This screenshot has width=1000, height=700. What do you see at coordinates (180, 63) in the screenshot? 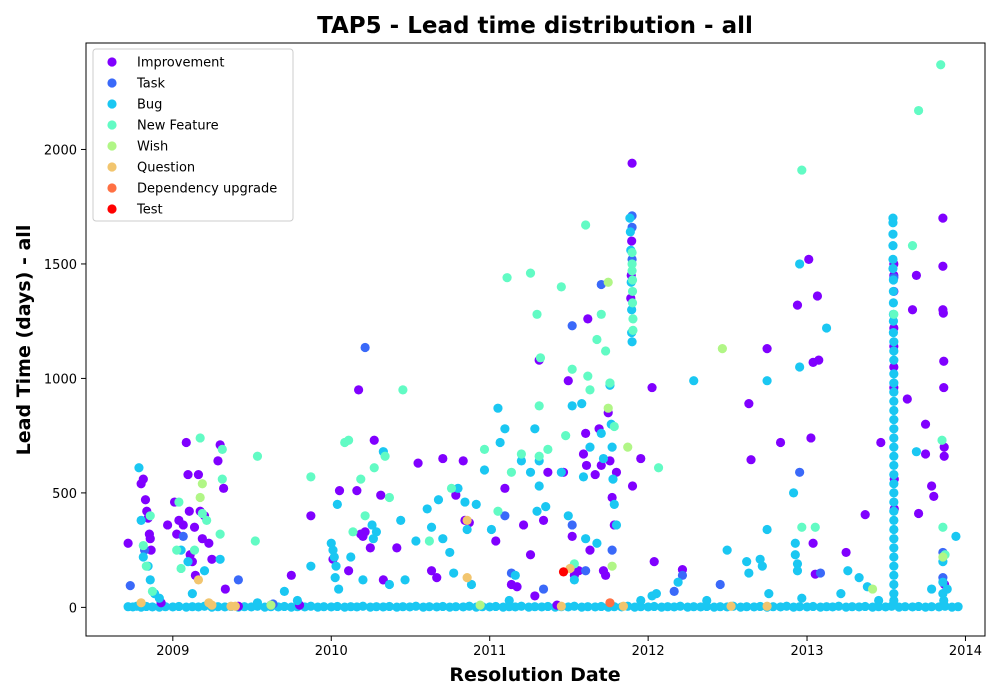
I see `legend-label-improvement: Improvement` at bounding box center [180, 63].